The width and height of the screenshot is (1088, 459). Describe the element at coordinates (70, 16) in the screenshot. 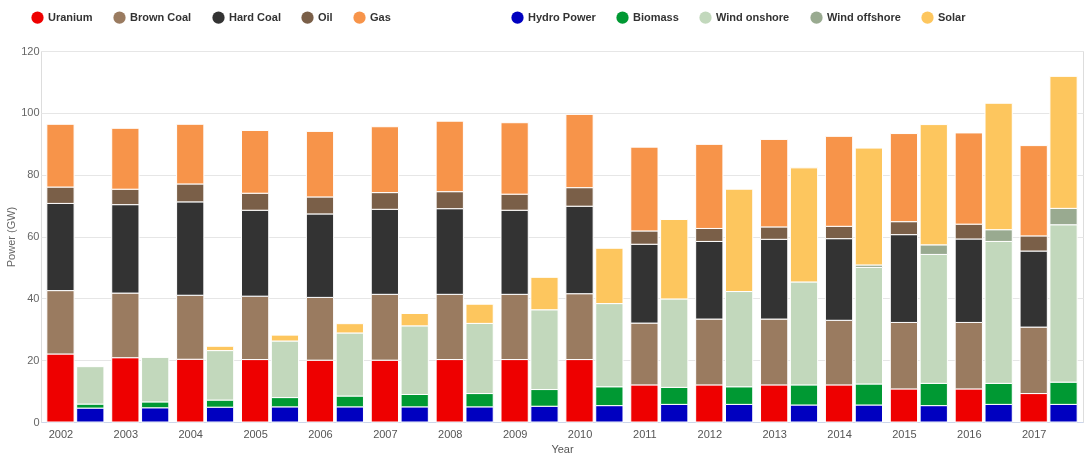

I see `legend-label: Uranium` at that location.